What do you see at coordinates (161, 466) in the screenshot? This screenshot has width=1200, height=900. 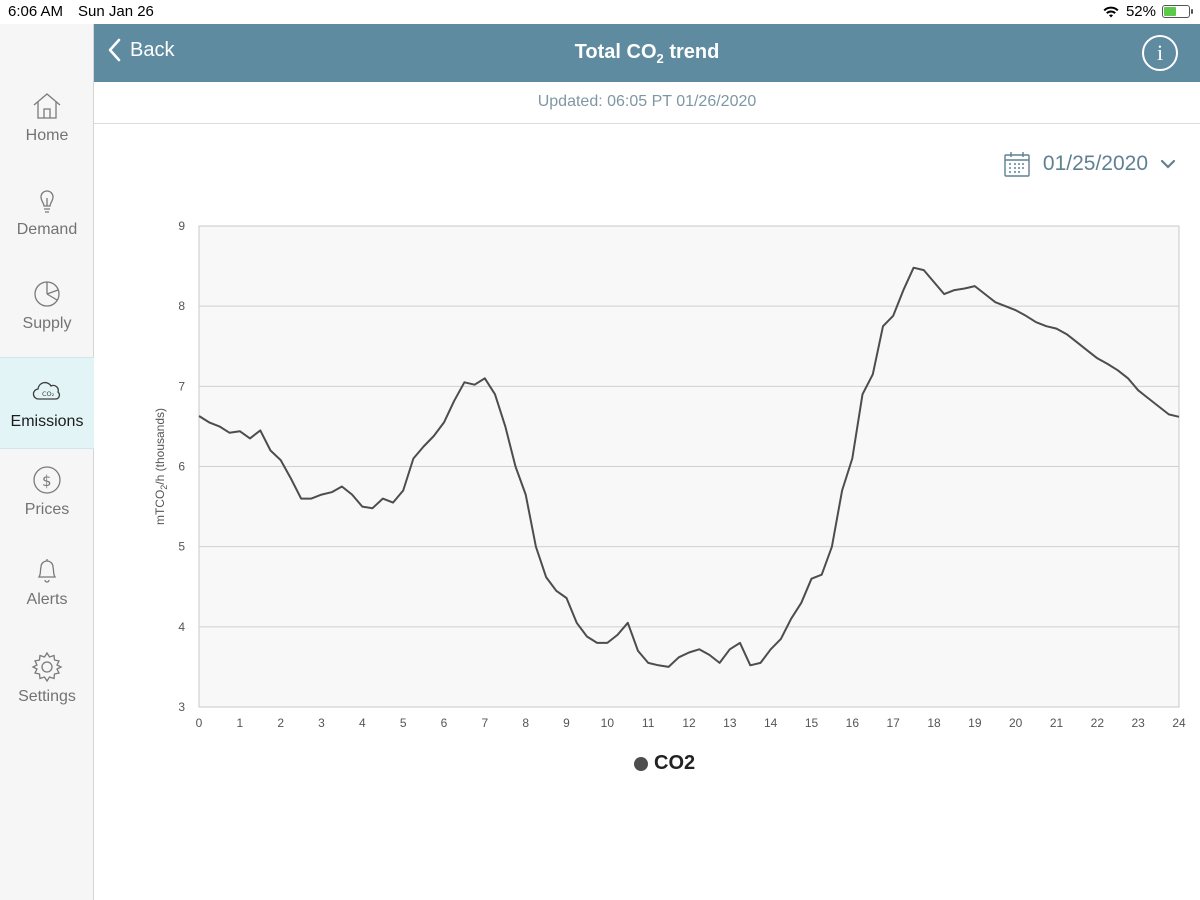 I see `y-axis-label: mTCO2/h (thousands)` at bounding box center [161, 466].